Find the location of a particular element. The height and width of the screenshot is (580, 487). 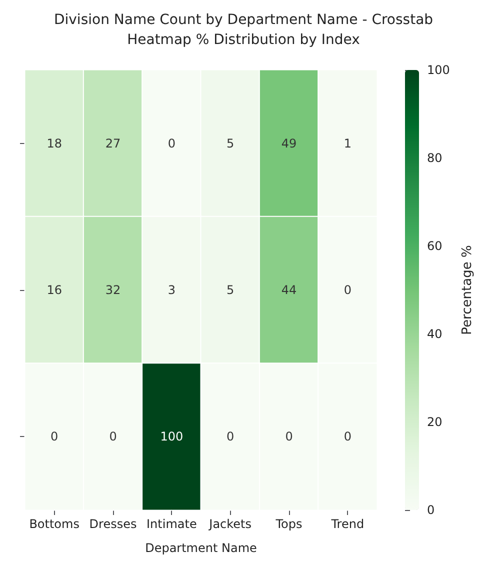

data-label: 32 is located at coordinates (113, 290).